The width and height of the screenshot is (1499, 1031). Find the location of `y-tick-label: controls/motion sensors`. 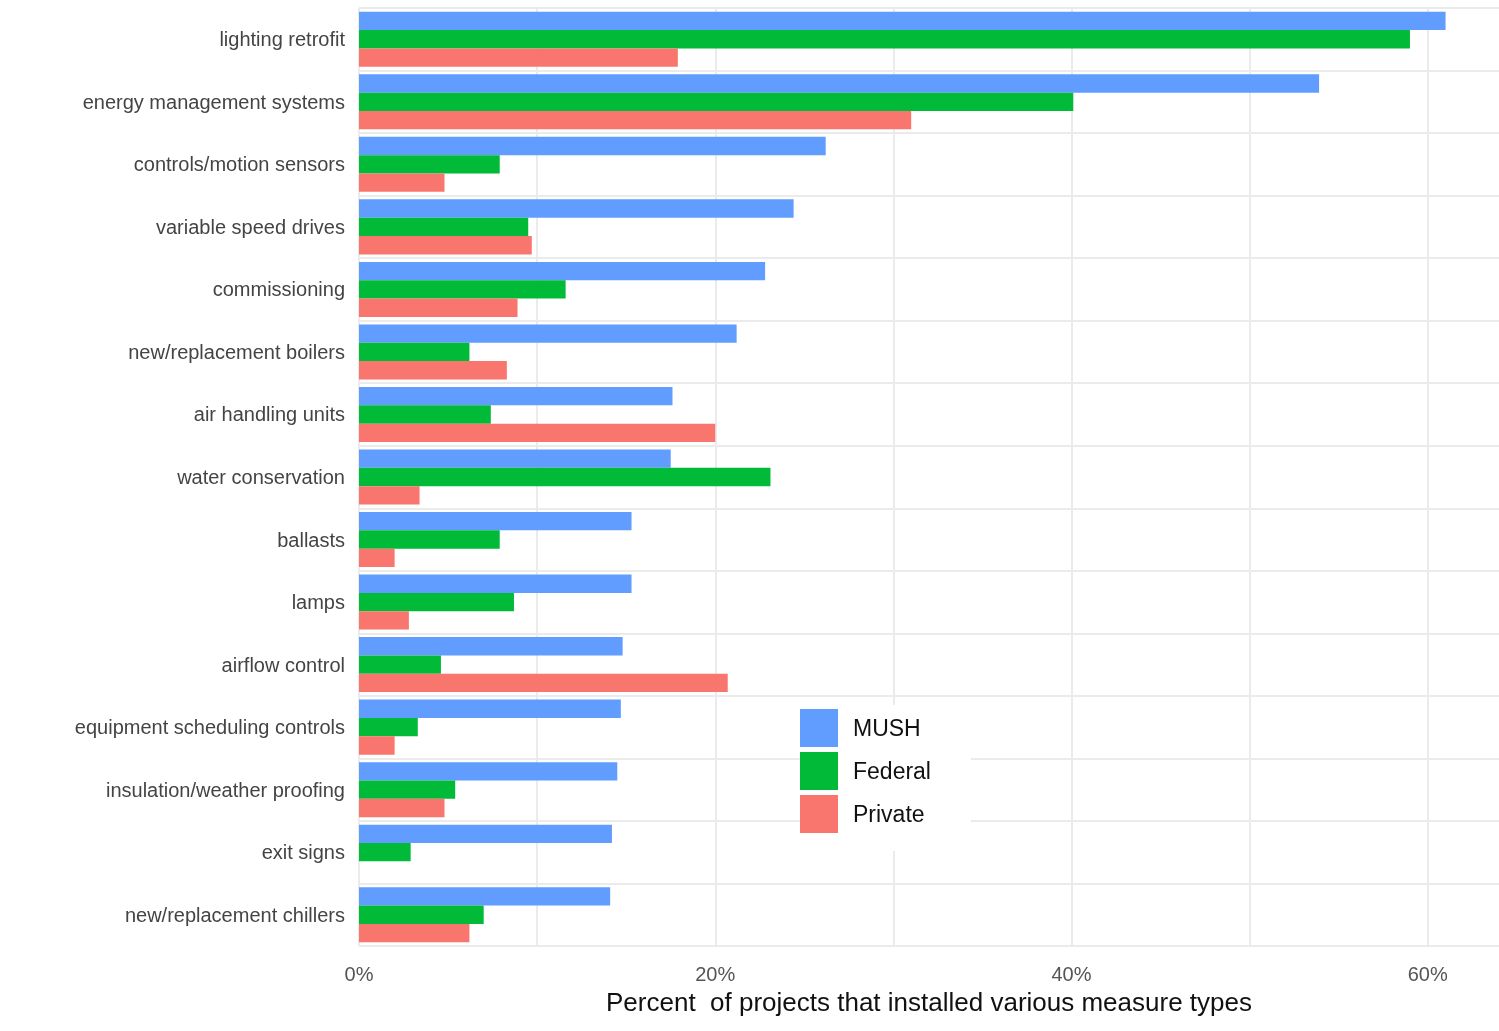

y-tick-label: controls/motion sensors is located at coordinates (239, 164).